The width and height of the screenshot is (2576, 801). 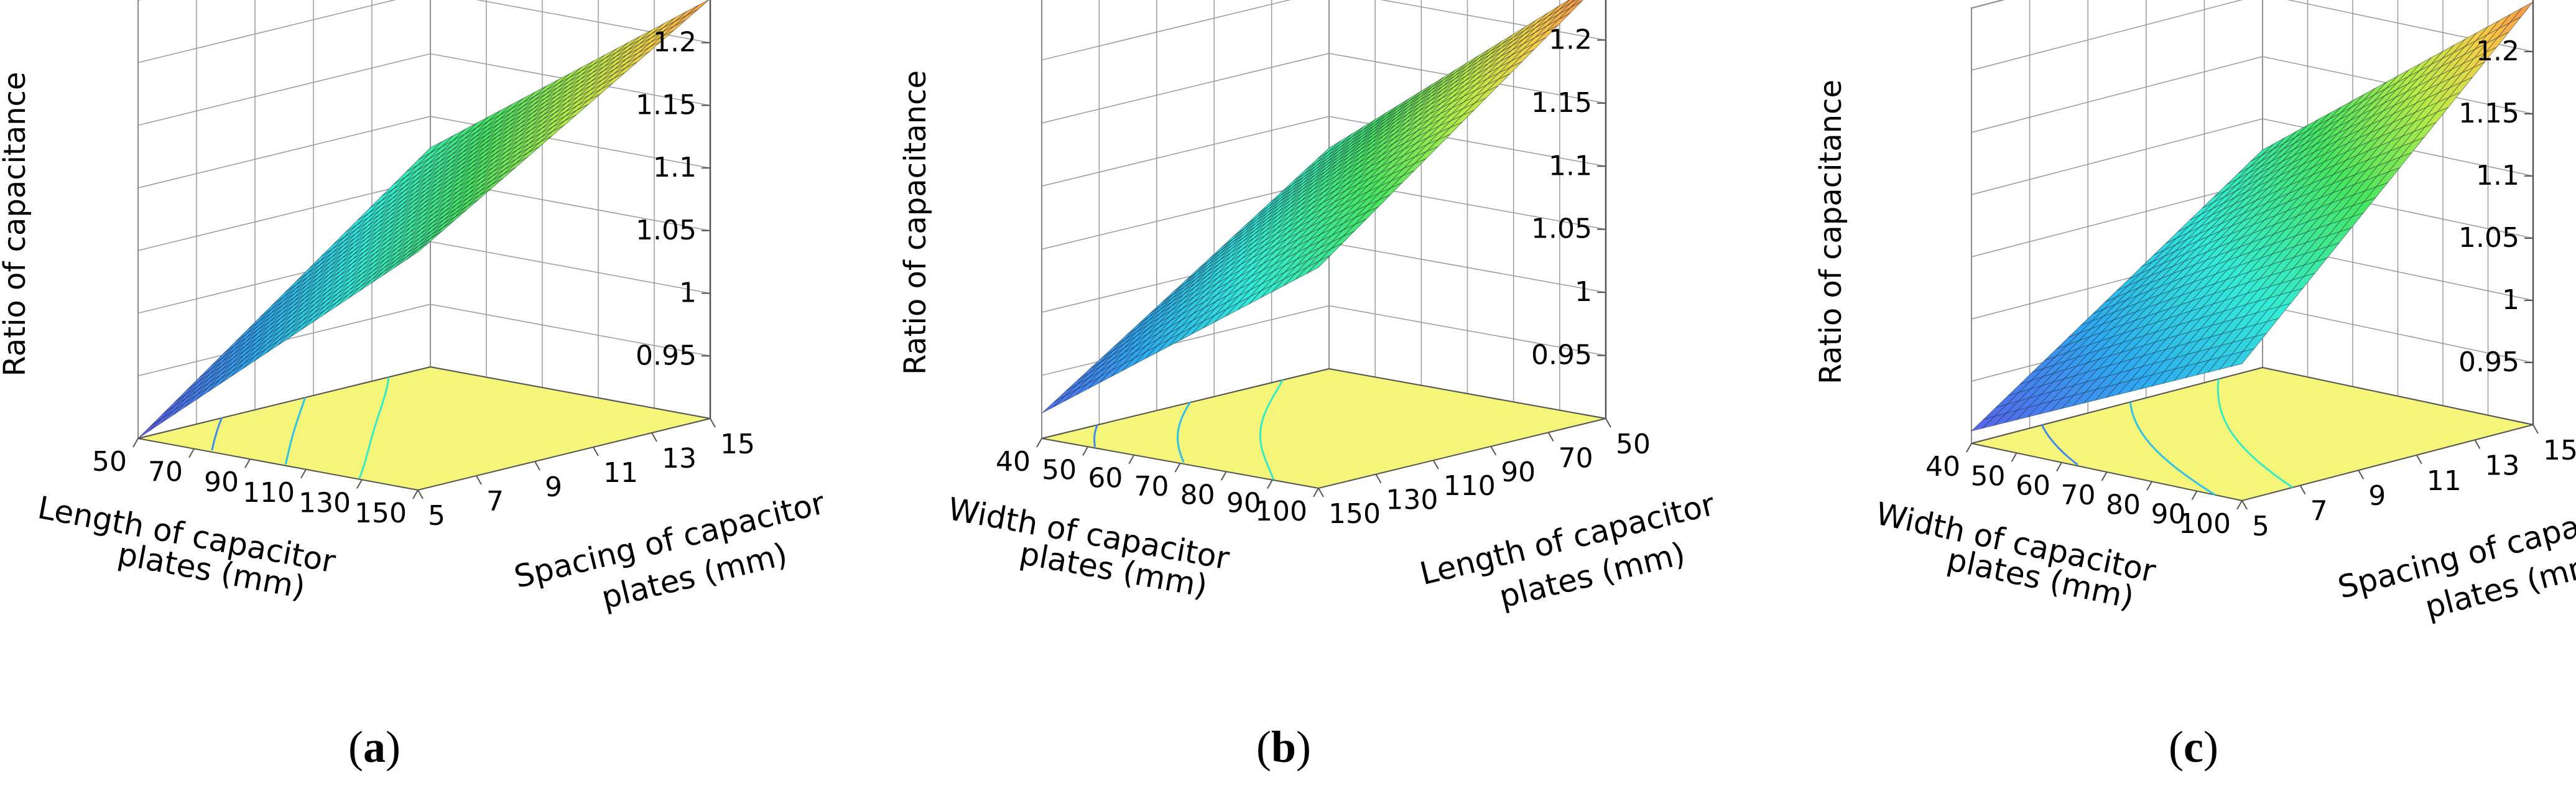 I want to click on caption-b-letter: b, so click(x=1284, y=747).